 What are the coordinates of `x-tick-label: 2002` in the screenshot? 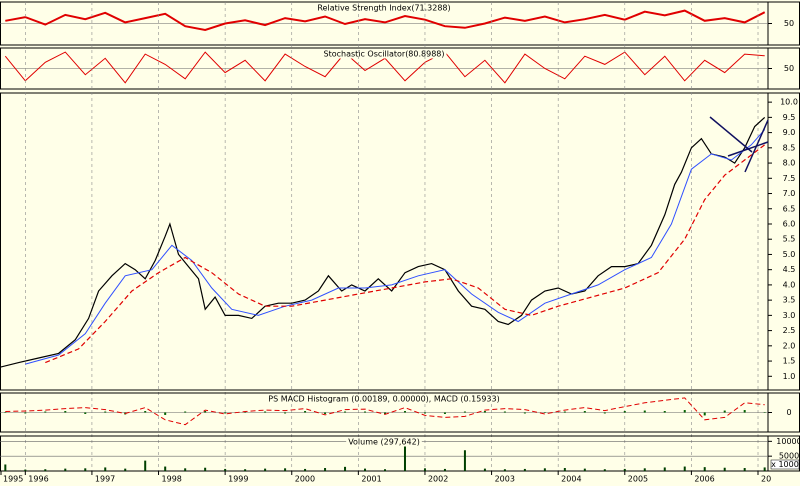 It's located at (438, 479).